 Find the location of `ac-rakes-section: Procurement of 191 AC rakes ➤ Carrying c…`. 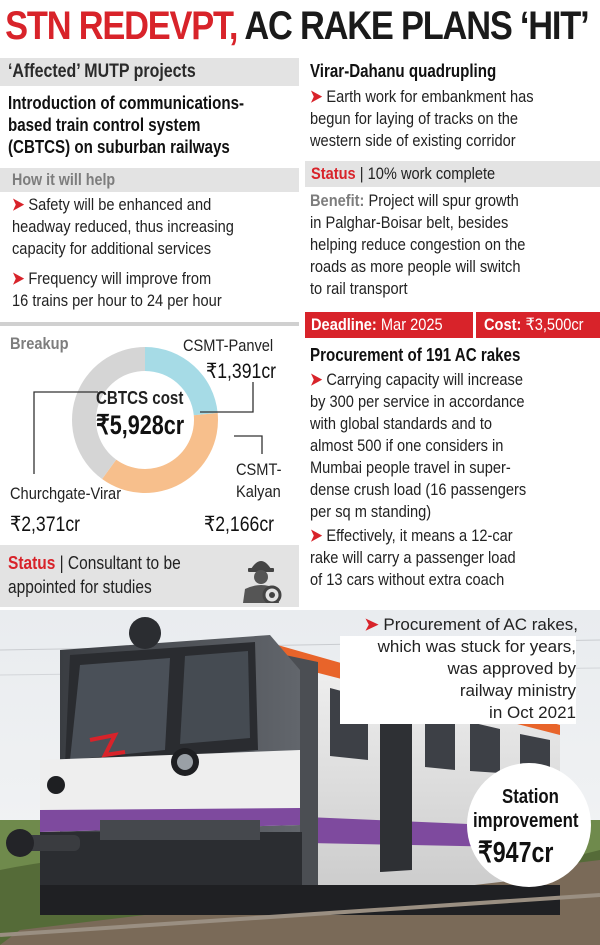

ac-rakes-section: Procurement of 191 AC rakes ➤ Carrying c… is located at coordinates (435, 467).